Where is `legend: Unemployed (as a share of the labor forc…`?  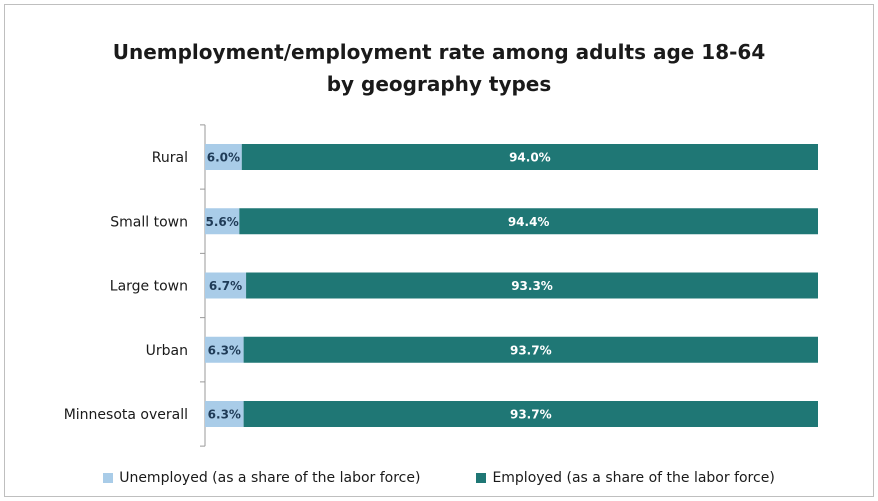 legend: Unemployed (as a share of the labor forc… is located at coordinates (439, 478).